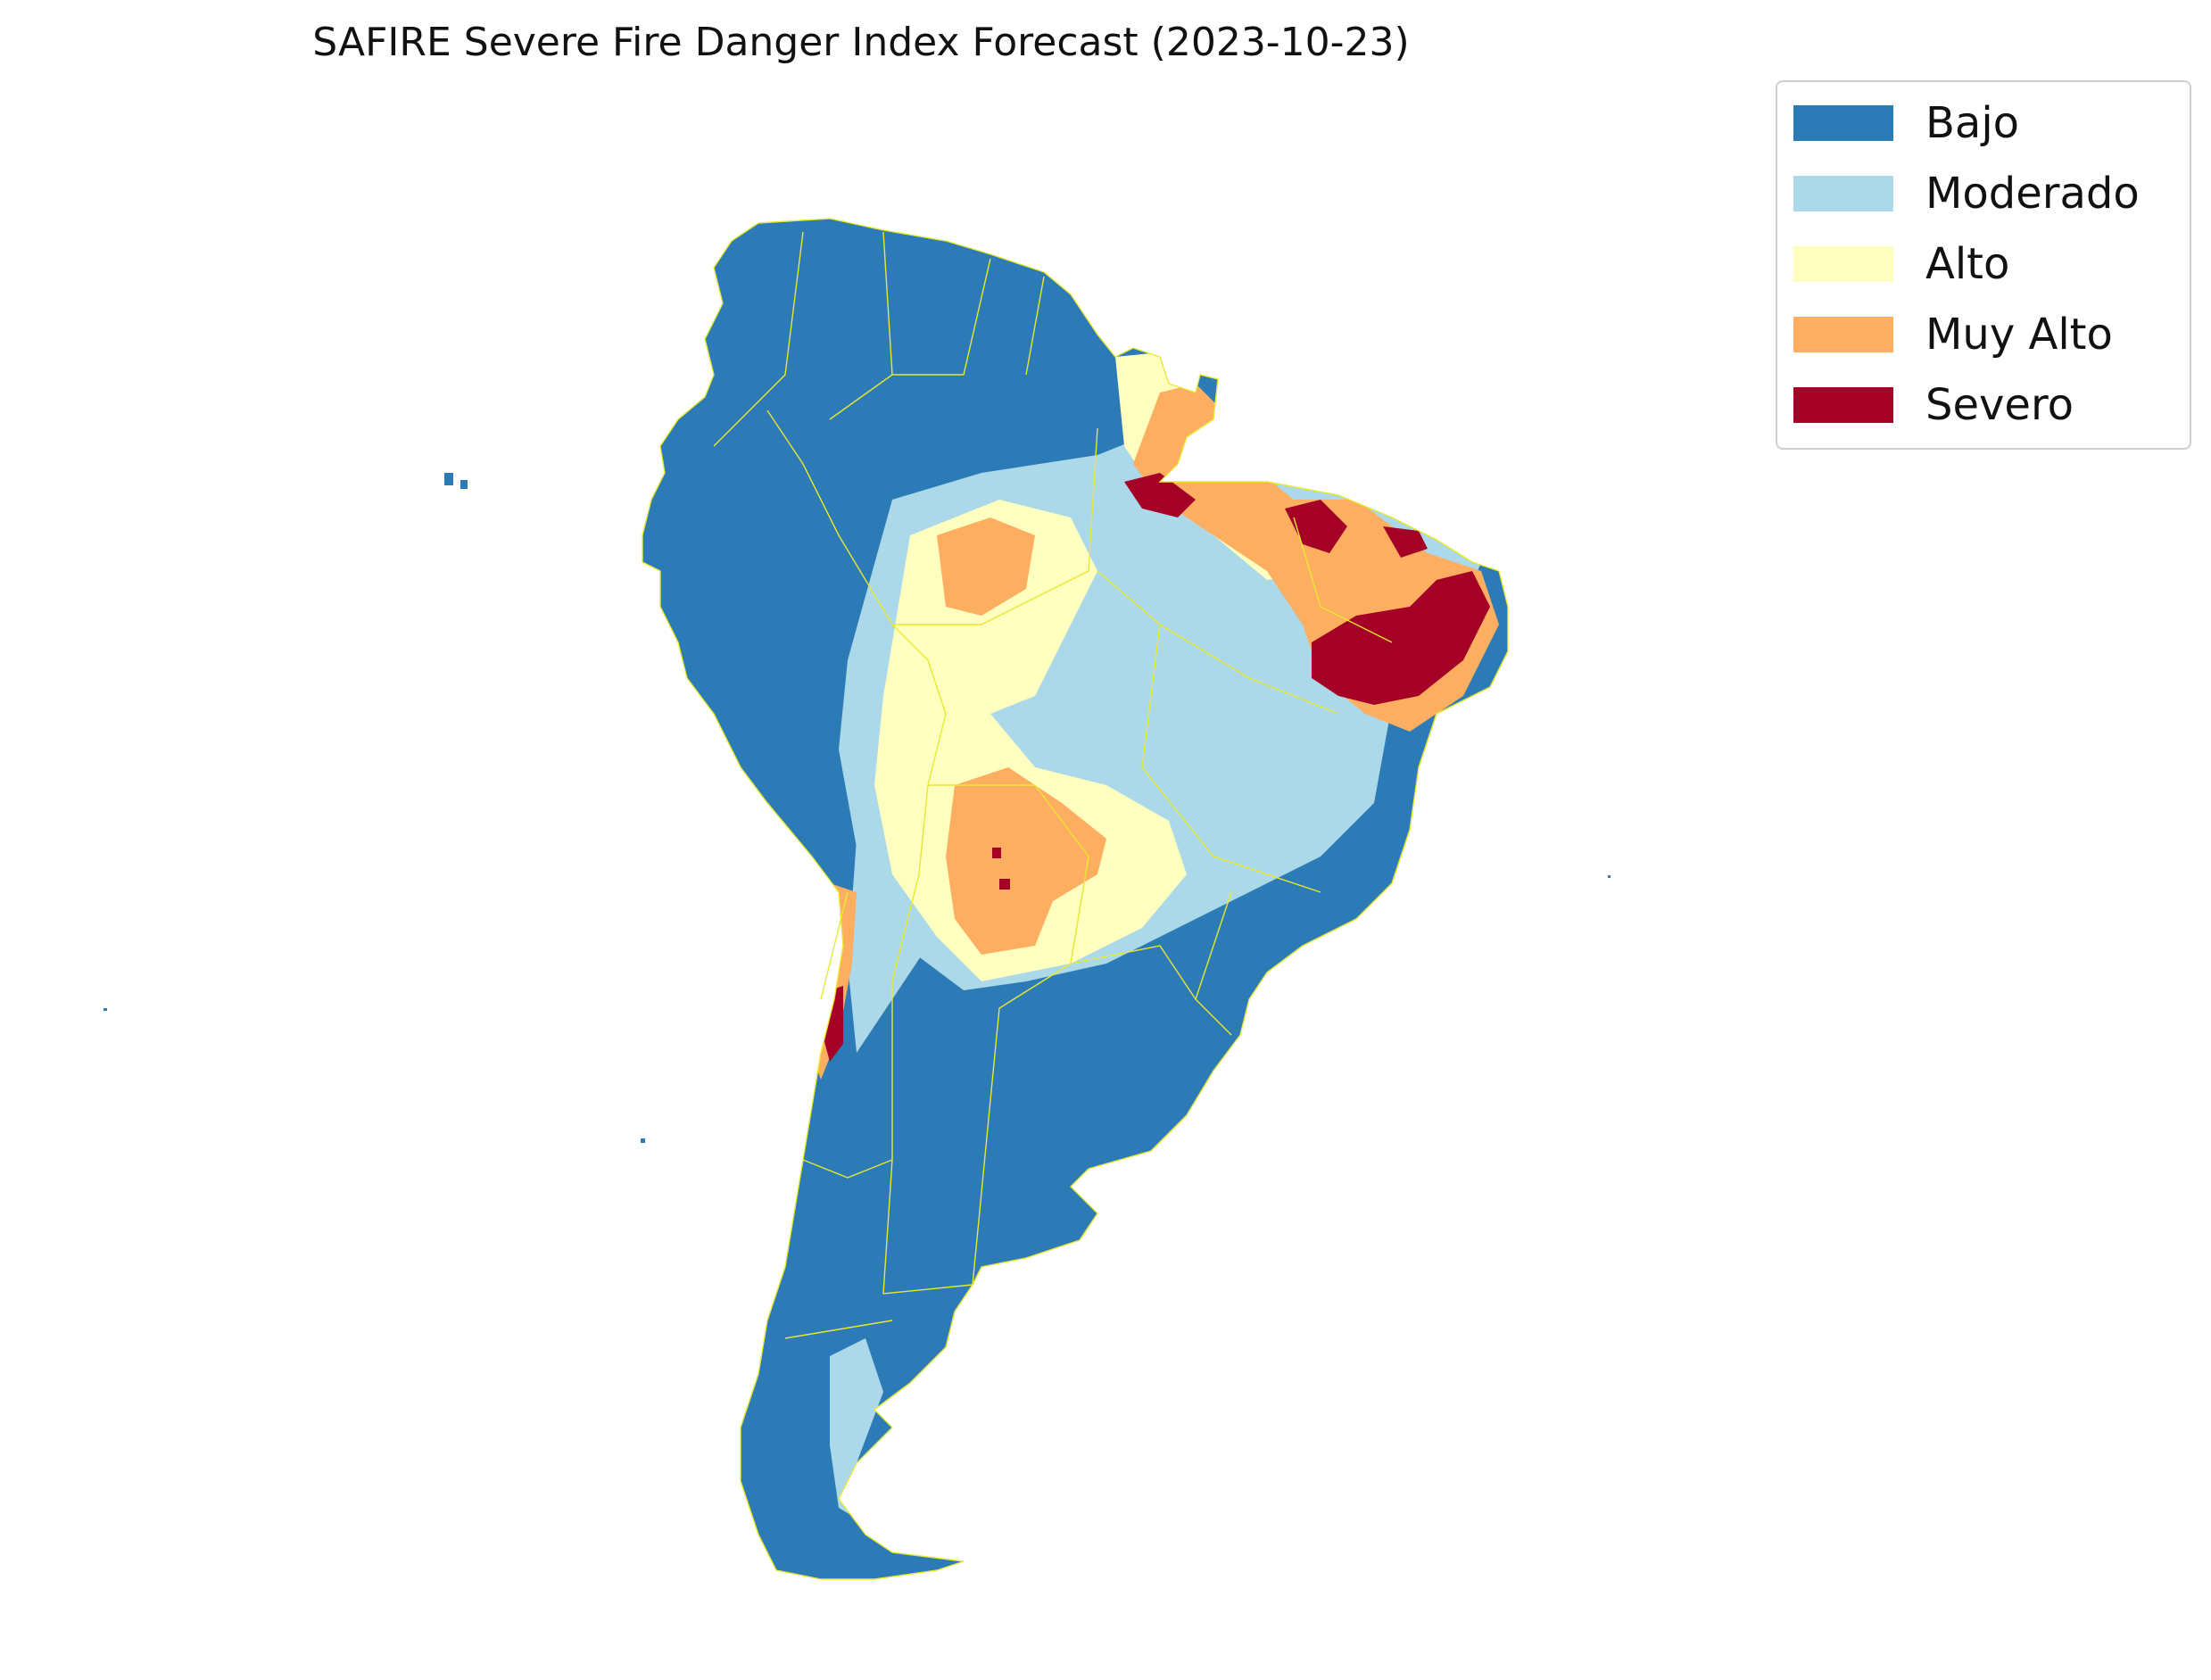 This screenshot has height=1680, width=2211. I want to click on legend-label: Moderado, so click(2033, 194).